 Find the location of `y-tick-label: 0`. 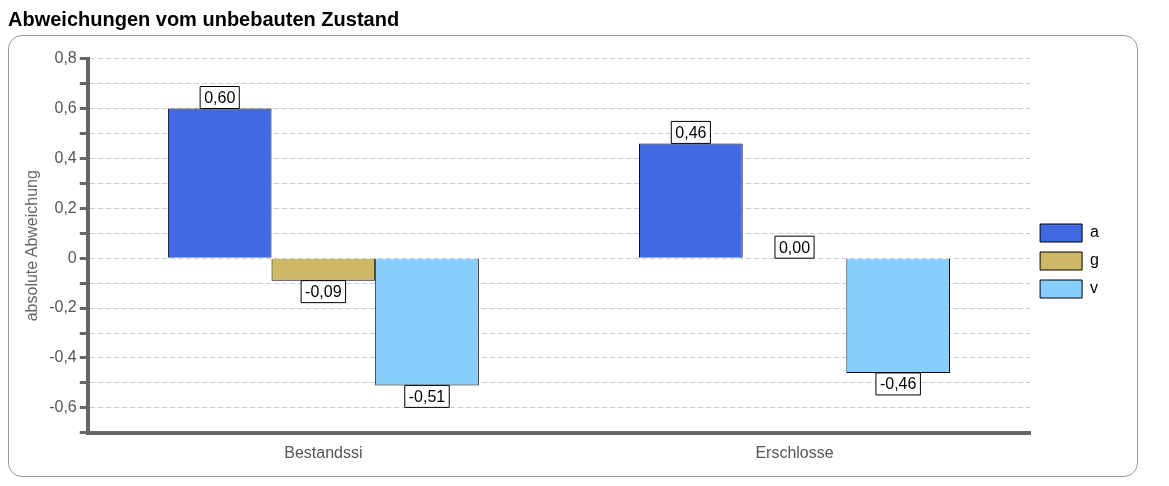

y-tick-label: 0 is located at coordinates (72, 257).